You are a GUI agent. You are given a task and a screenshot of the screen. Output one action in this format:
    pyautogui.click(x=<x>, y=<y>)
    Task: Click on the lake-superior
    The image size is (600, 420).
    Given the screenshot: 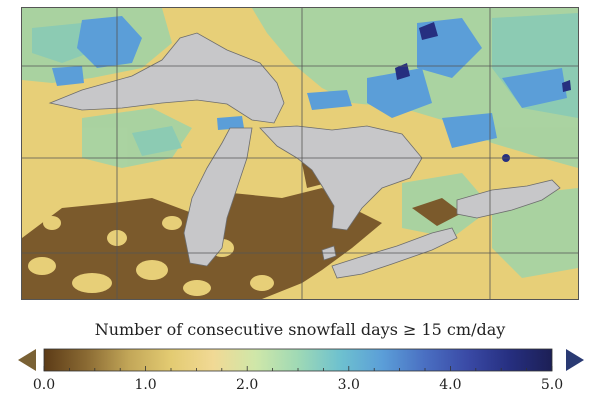 What is the action you would take?
    pyautogui.click(x=166, y=78)
    